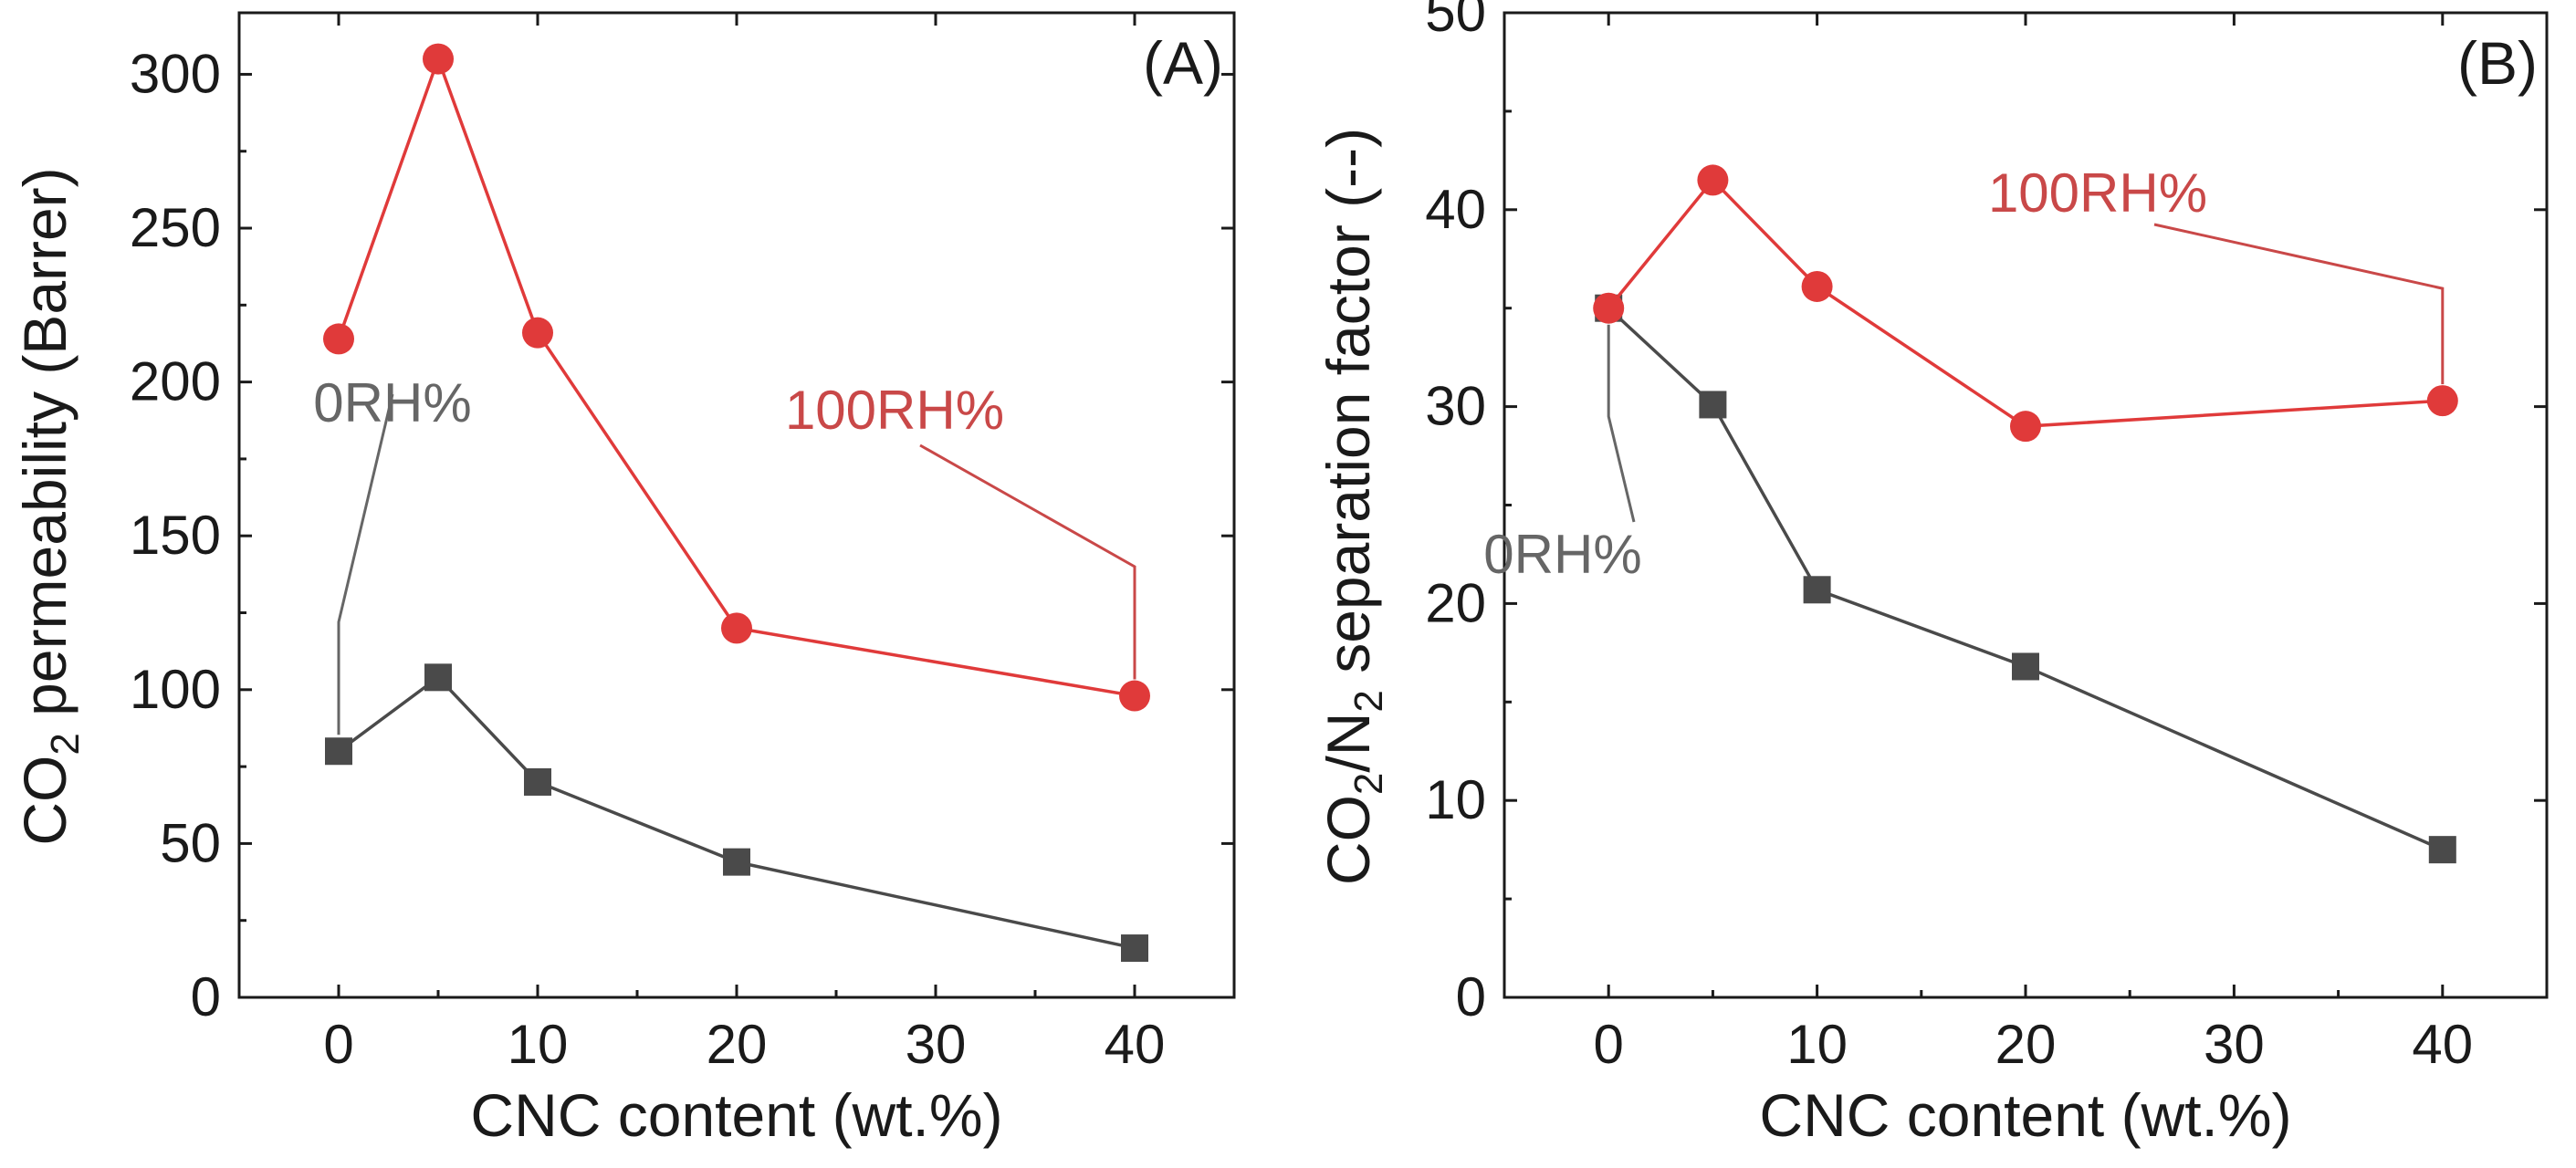 The width and height of the screenshot is (2576, 1168). Describe the element at coordinates (175, 73) in the screenshot. I see `y-tick-label: 300` at that location.